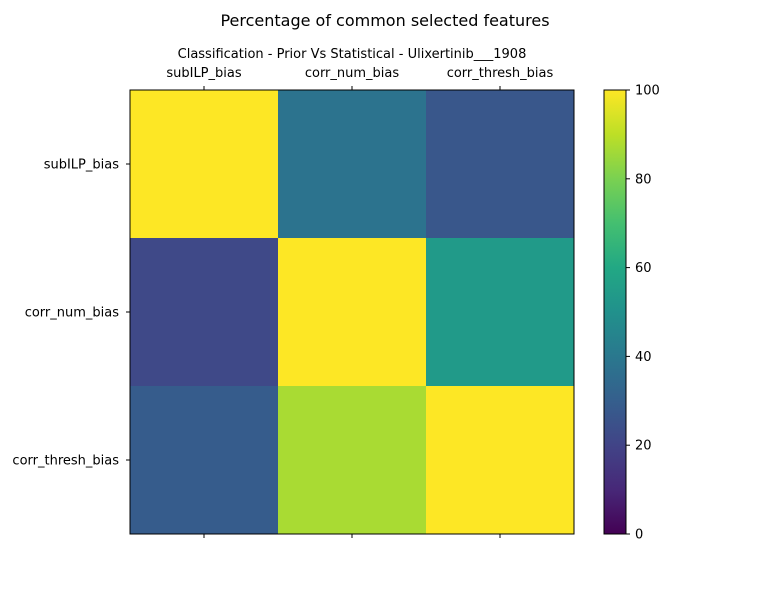 This screenshot has width=770, height=600. Describe the element at coordinates (352, 73) in the screenshot. I see `x-tick-label: corr_num_bias` at that location.